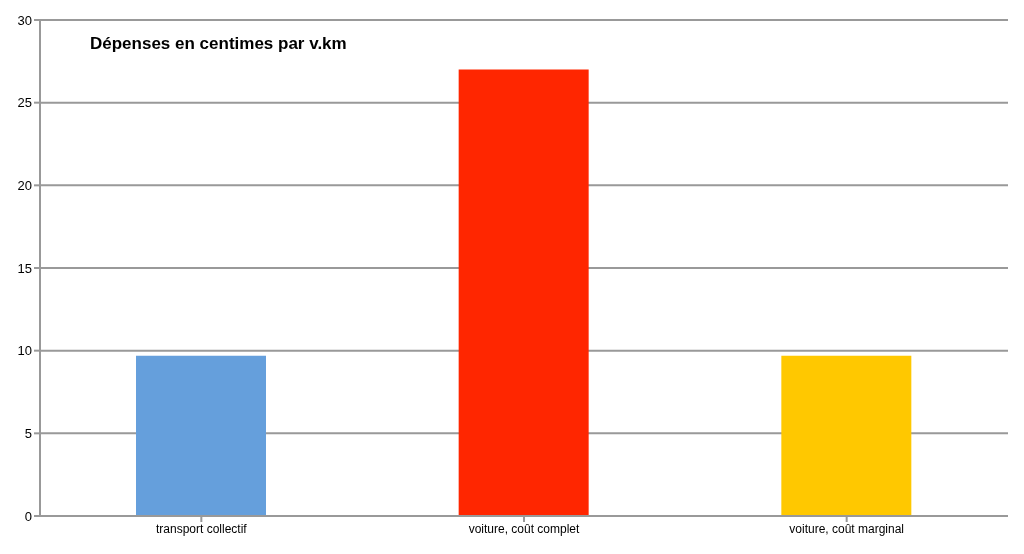  Describe the element at coordinates (24, 351) in the screenshot. I see `y-tick-label: 10` at that location.